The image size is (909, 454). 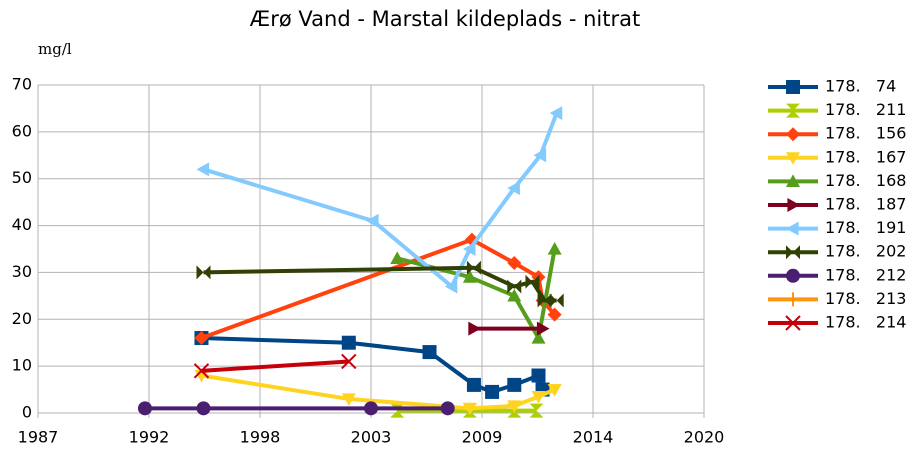 What do you see at coordinates (865, 298) in the screenshot?
I see `legend-label: 178. 213` at bounding box center [865, 298].